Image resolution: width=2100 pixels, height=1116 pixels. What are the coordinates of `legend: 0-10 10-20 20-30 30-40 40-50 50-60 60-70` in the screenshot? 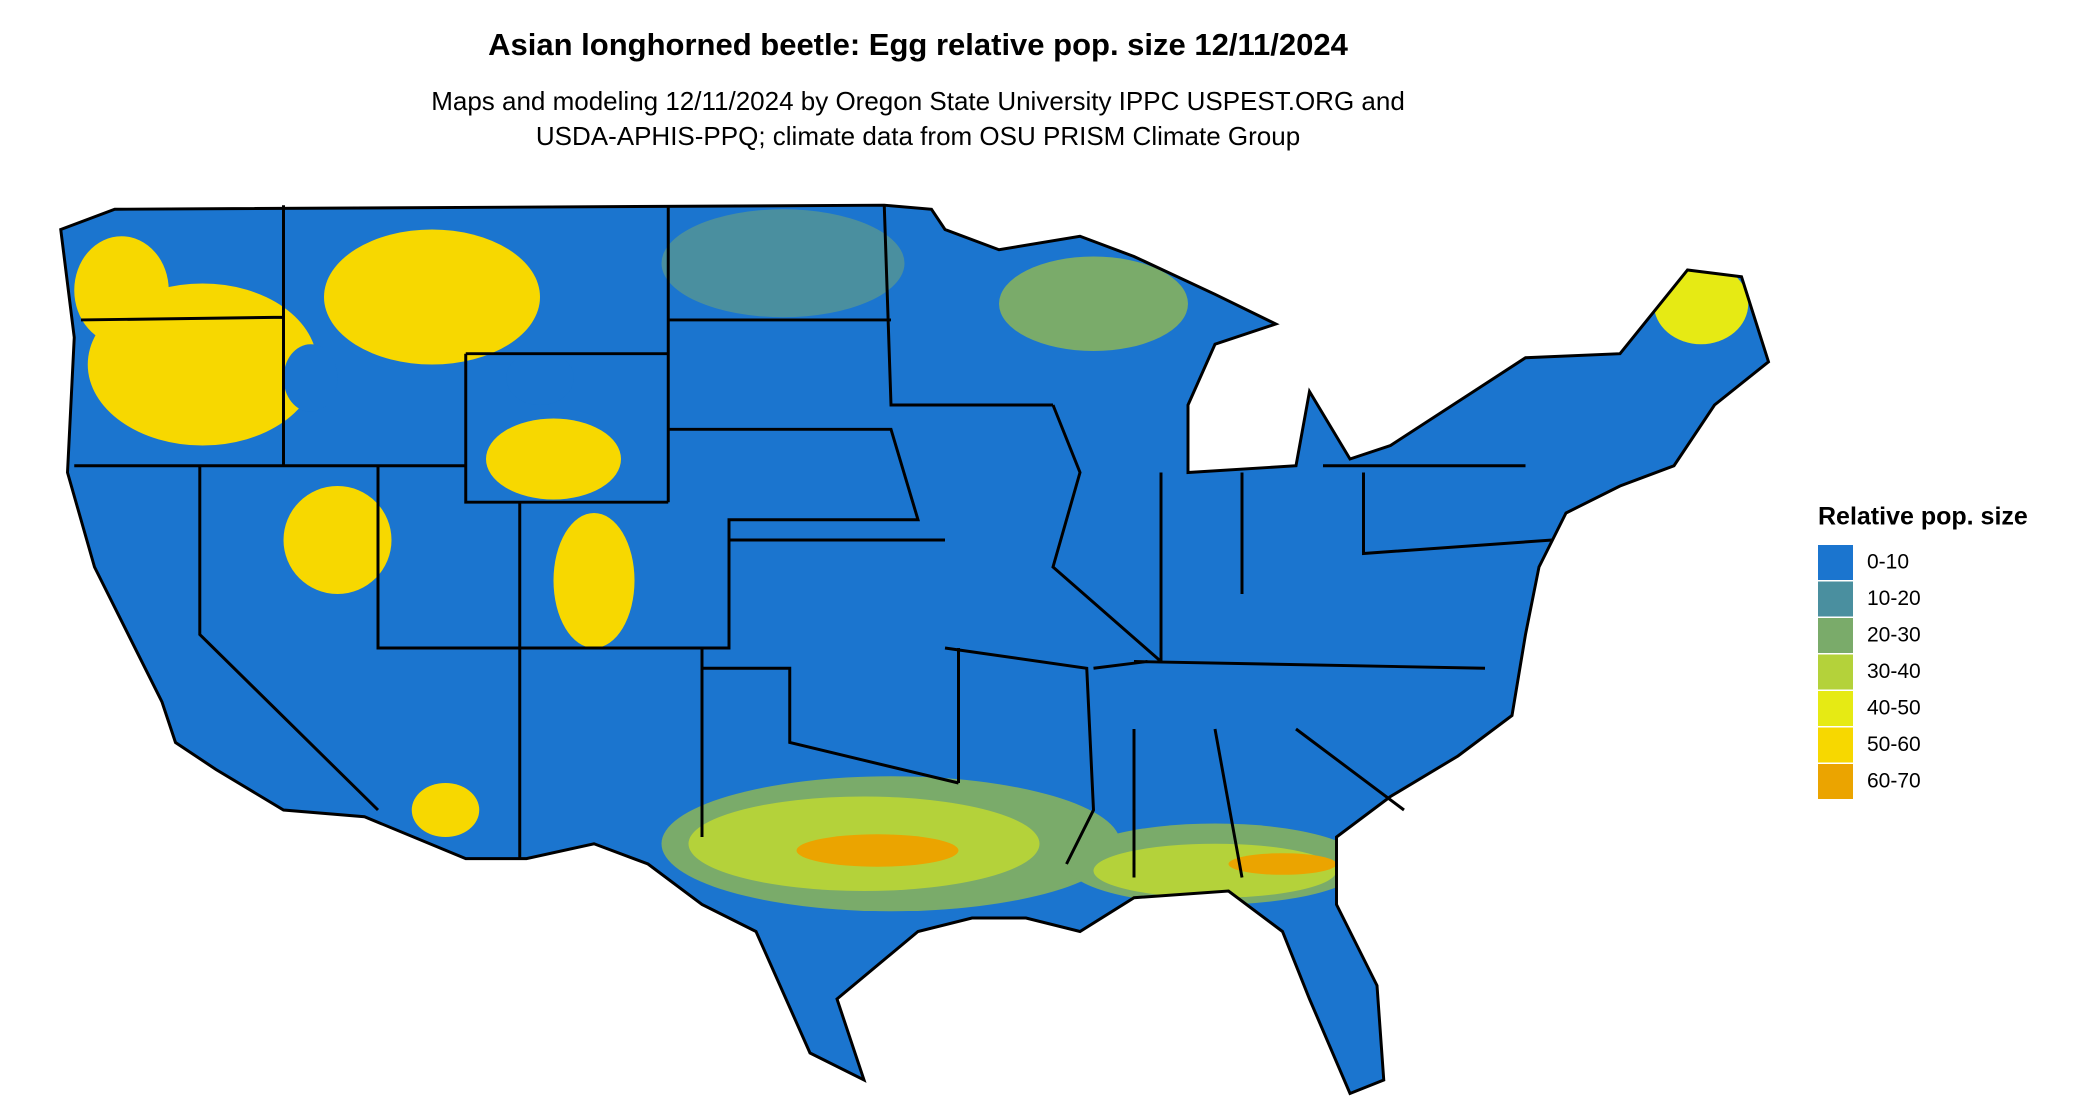 It's located at (1869, 672).